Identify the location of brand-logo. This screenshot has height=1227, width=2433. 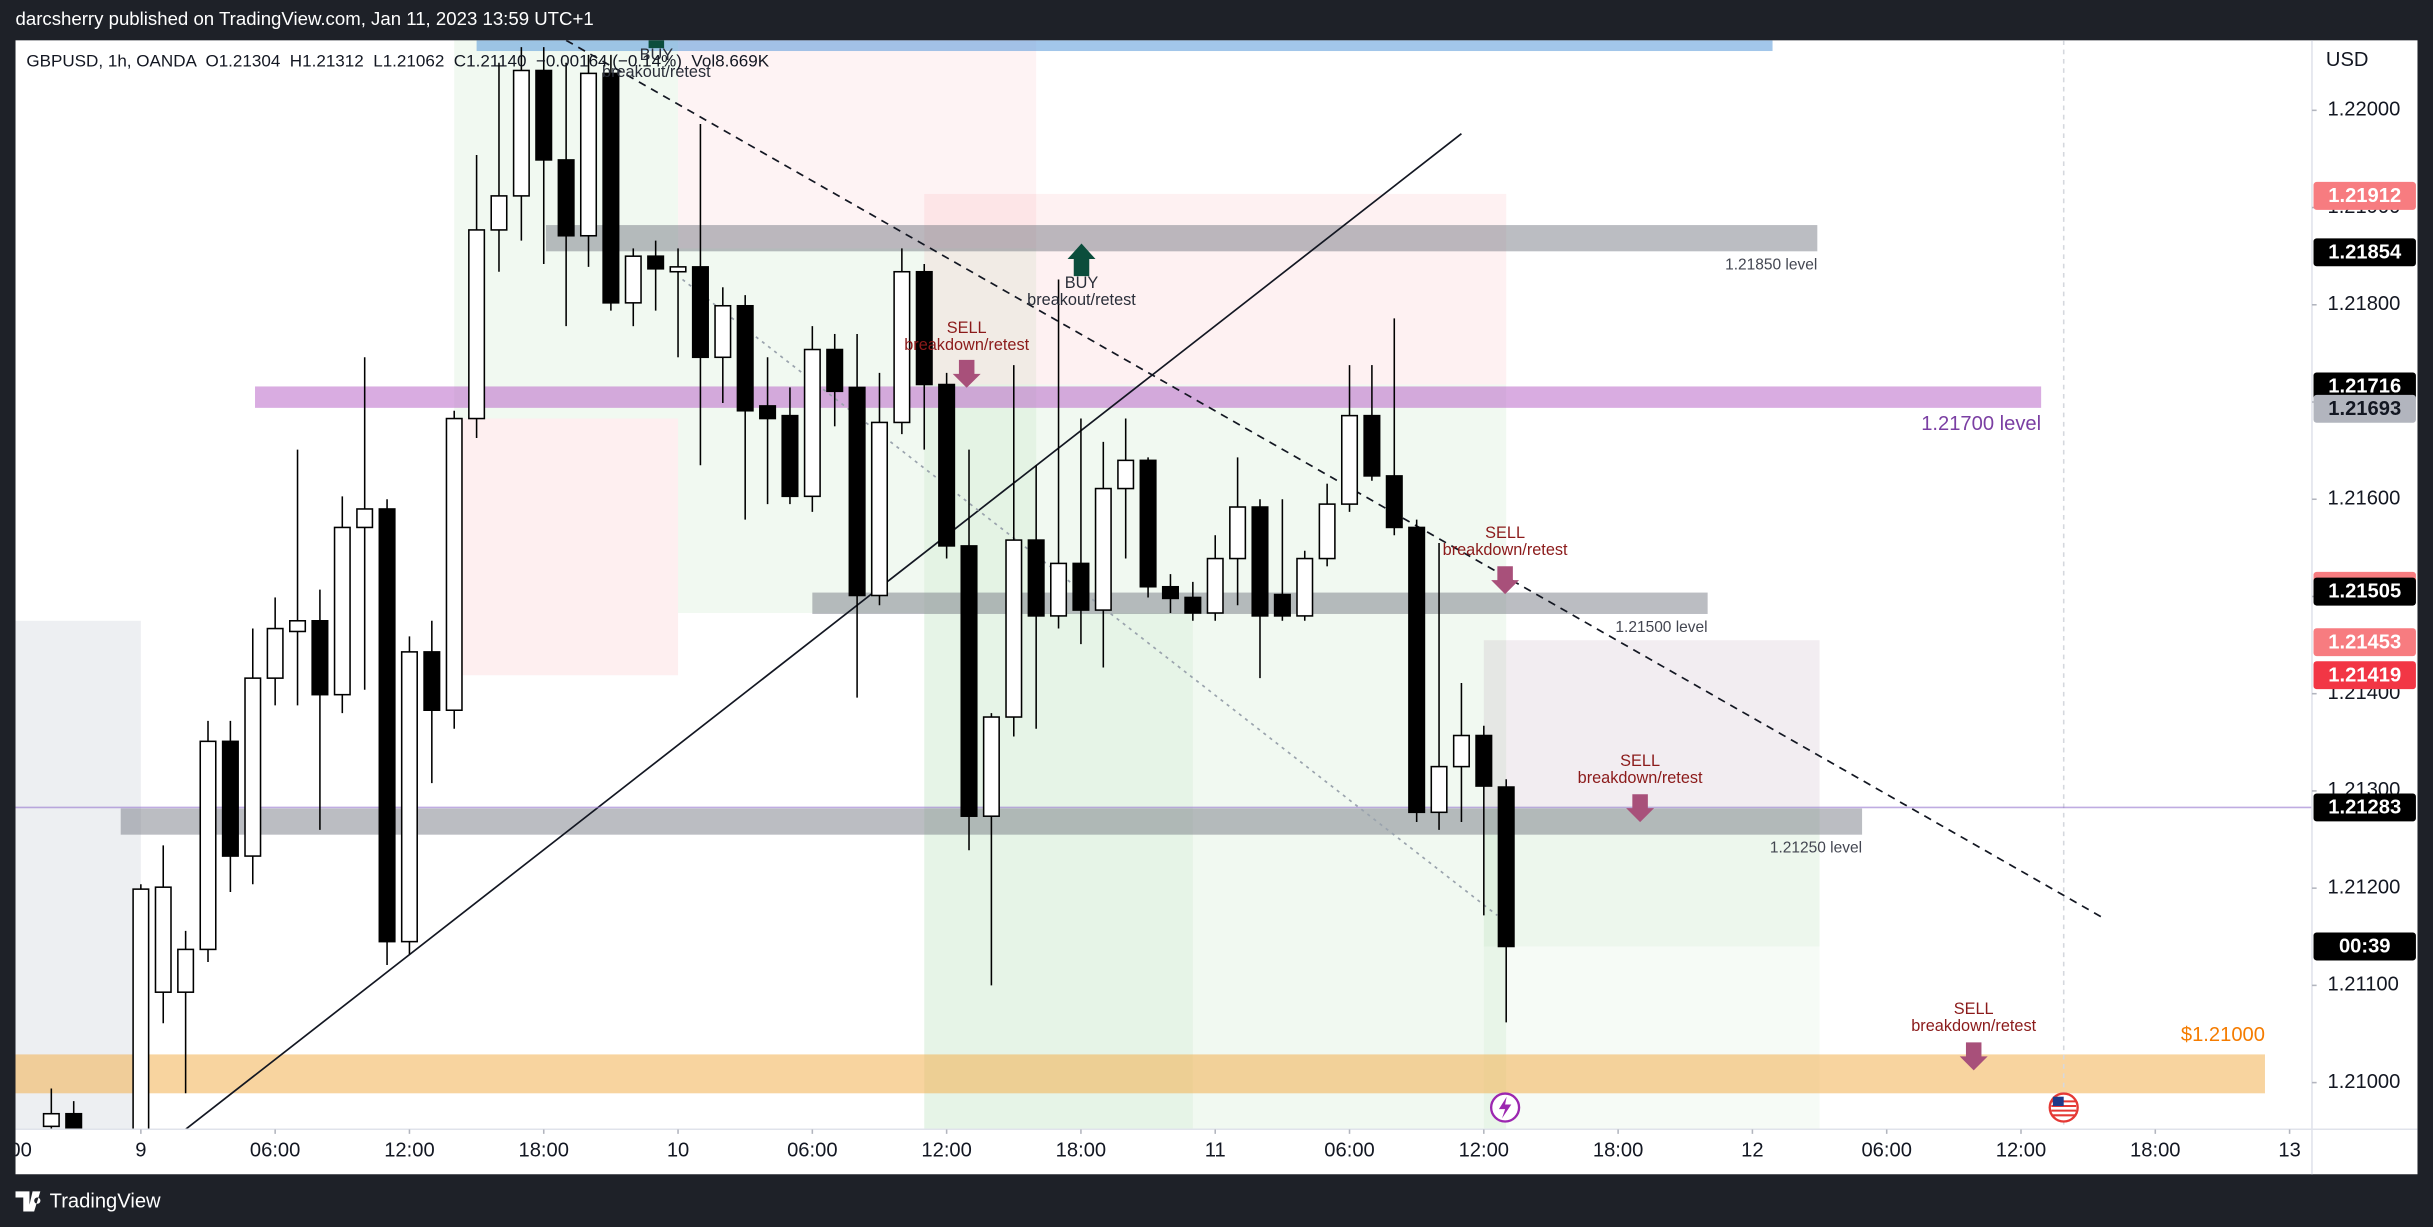
(28, 1201).